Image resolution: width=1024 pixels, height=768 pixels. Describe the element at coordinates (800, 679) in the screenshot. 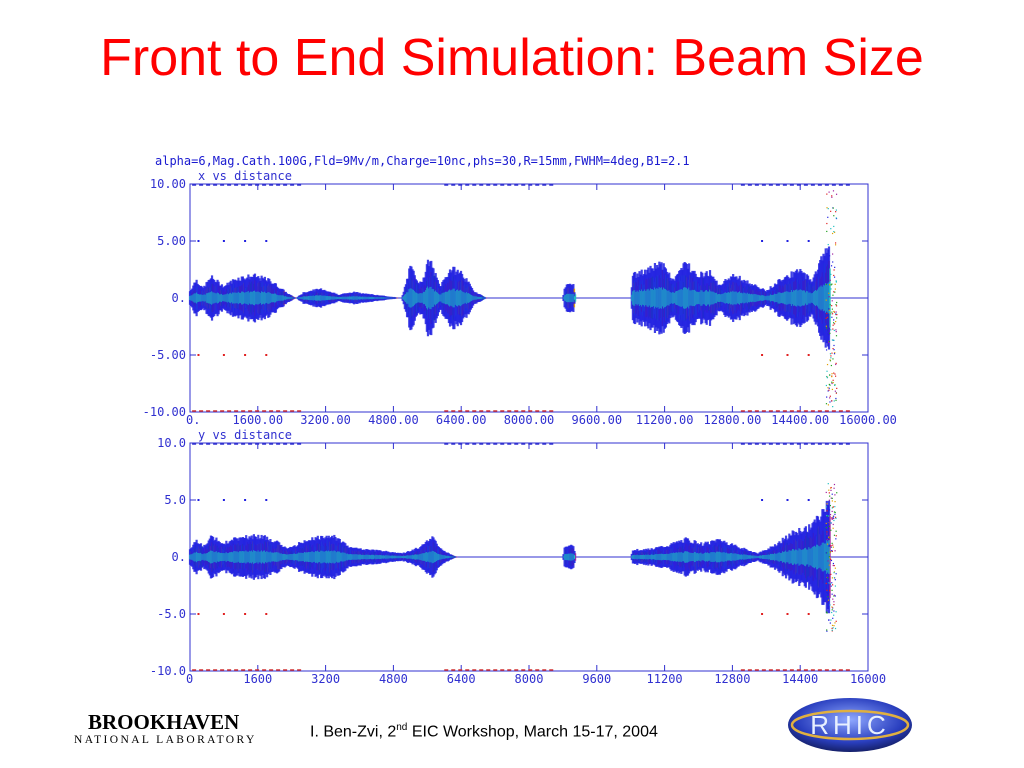

I see `x-tick-label: 14400` at that location.